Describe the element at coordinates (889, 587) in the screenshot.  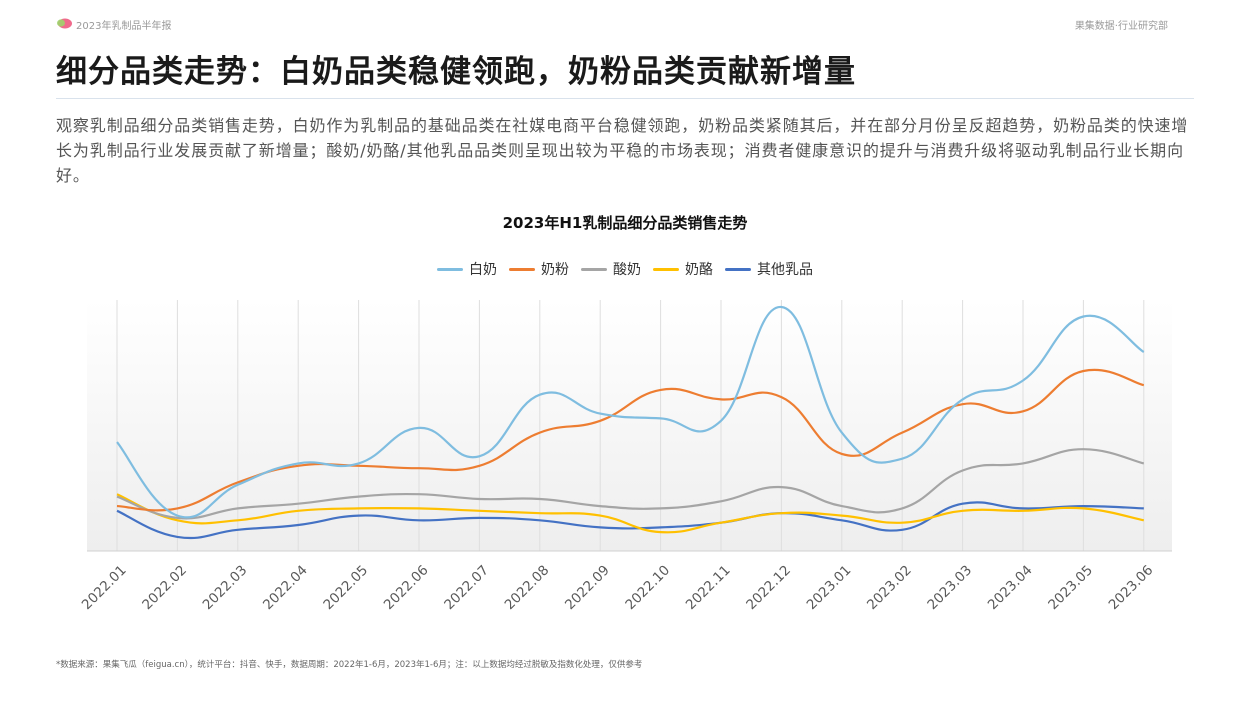
I see `x-tick-label: 2023.02` at that location.